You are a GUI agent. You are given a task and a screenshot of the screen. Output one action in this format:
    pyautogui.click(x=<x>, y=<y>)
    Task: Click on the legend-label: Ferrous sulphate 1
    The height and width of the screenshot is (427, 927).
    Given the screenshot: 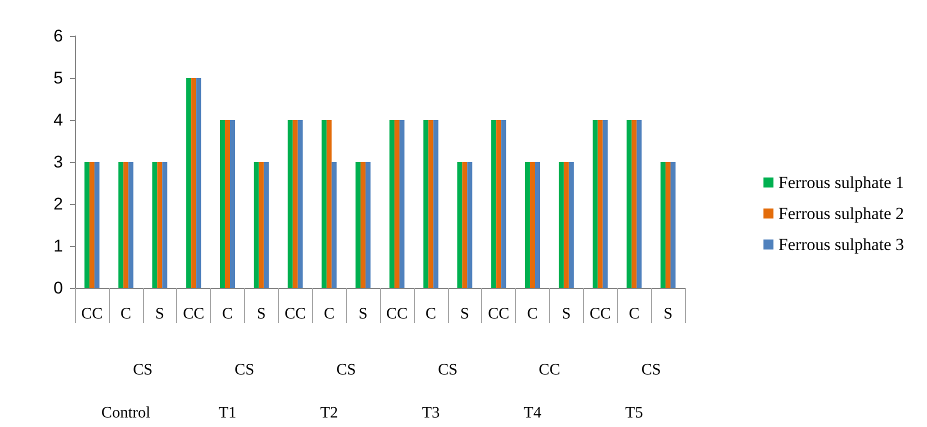 What is the action you would take?
    pyautogui.click(x=841, y=182)
    